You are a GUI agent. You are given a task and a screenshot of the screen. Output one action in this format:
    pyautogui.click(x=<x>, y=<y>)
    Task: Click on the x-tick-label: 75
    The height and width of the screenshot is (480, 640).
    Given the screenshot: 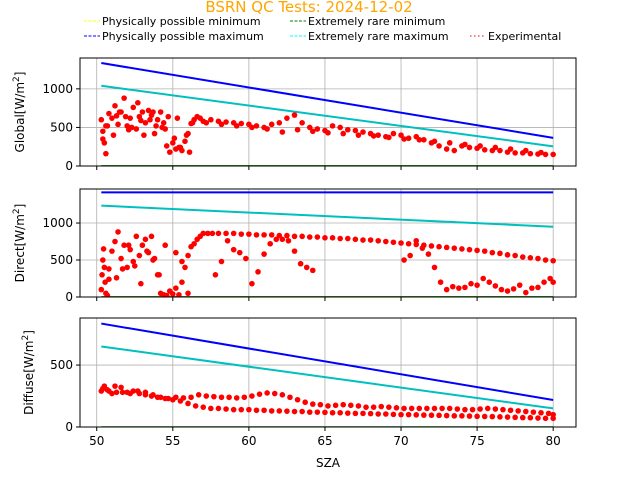 What is the action you would take?
    pyautogui.click(x=476, y=441)
    